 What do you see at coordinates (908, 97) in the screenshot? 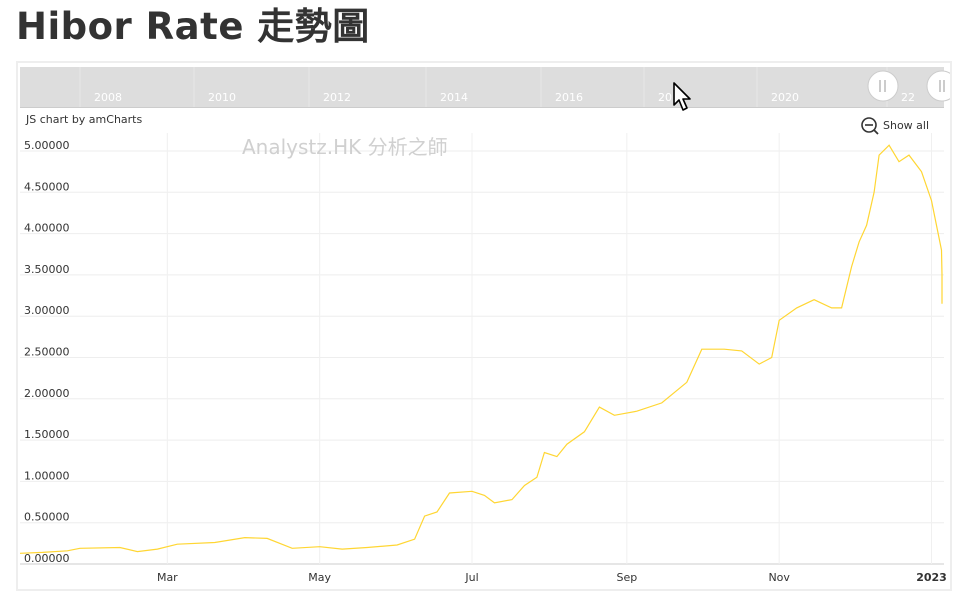
I see `scrollbar-year-label: 22` at bounding box center [908, 97].